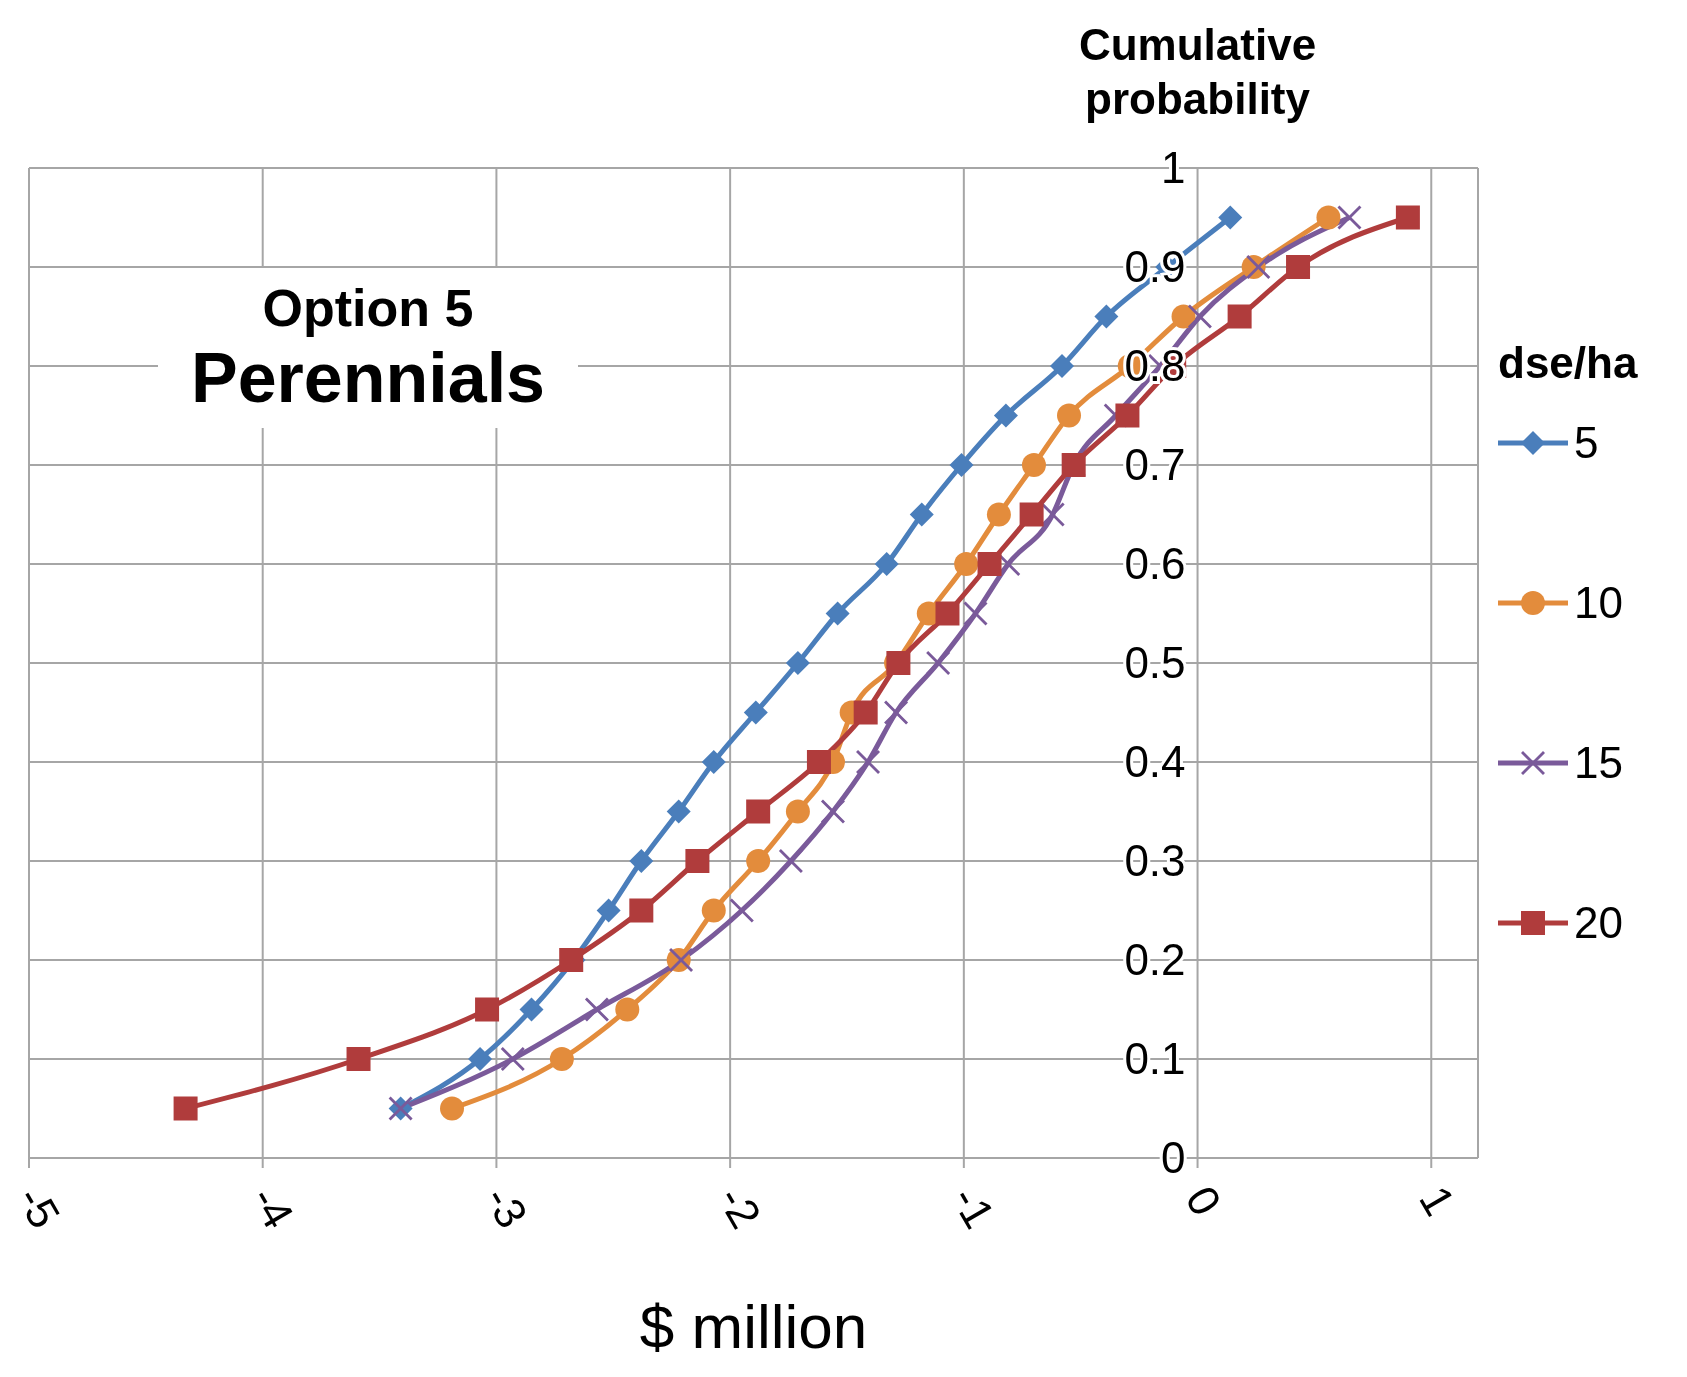  Describe the element at coordinates (973, 1207) in the screenshot. I see `x-tick-label: -1` at that location.